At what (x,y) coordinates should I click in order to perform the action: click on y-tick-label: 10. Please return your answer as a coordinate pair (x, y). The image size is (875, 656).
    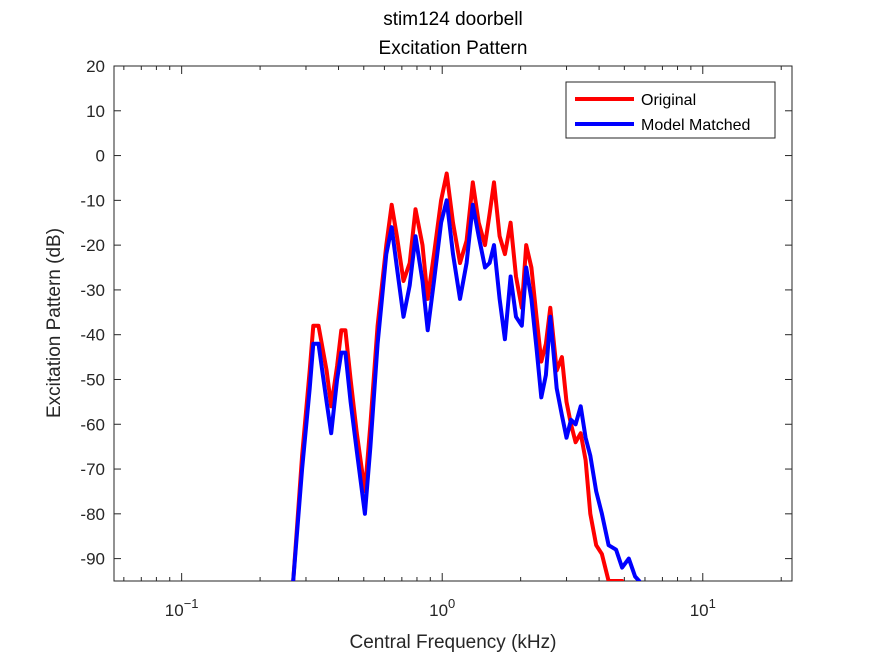
    Looking at the image, I should click on (95, 111).